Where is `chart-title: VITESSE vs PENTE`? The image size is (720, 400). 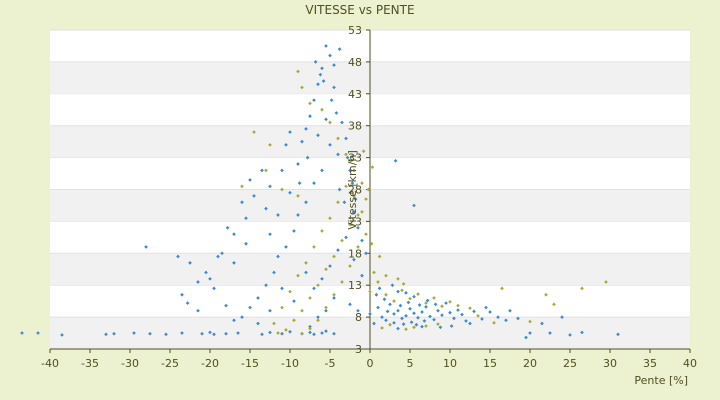
chart-title: VITESSE vs PENTE is located at coordinates (359, 10).